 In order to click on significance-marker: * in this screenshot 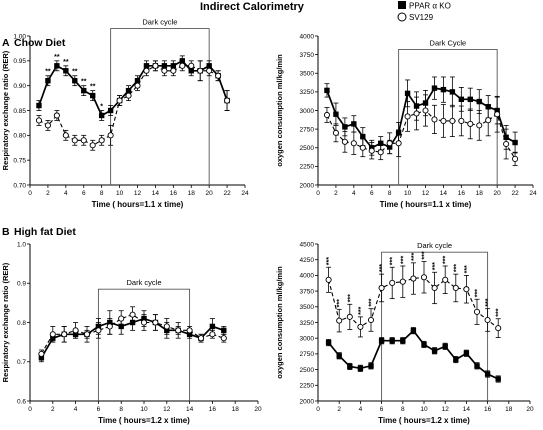, I will do `click(101, 107)`.